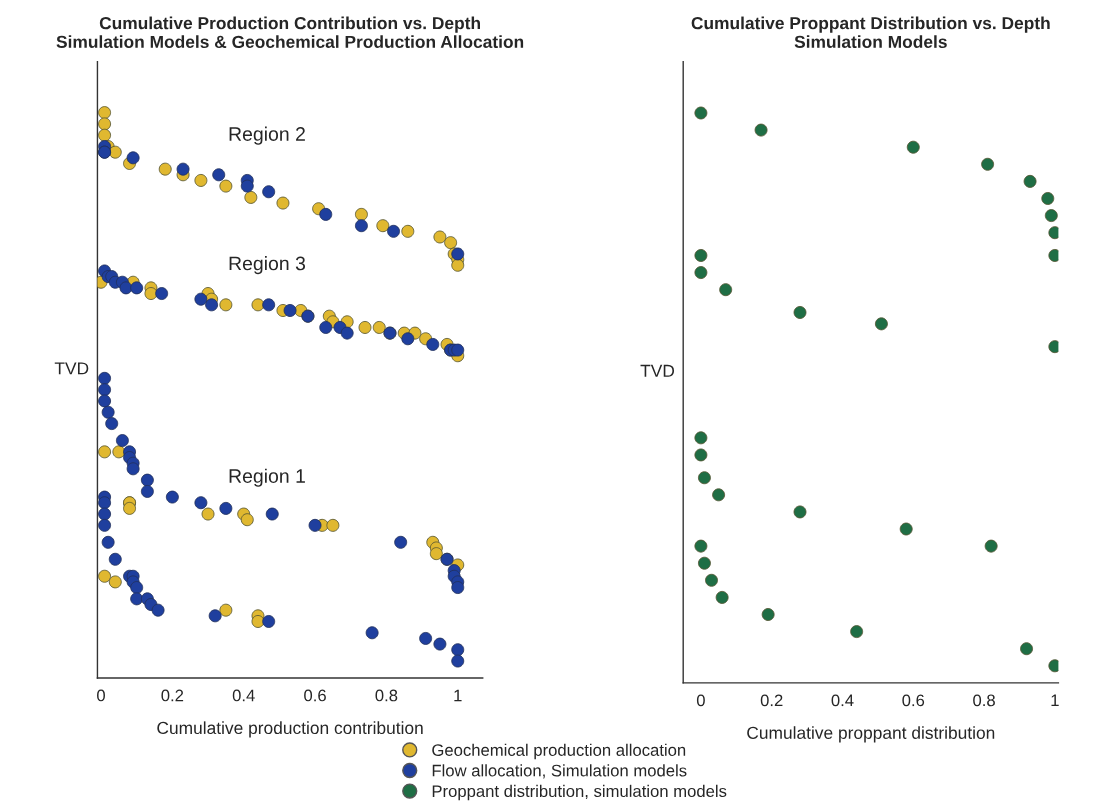 The height and width of the screenshot is (812, 1120). What do you see at coordinates (267, 477) in the screenshot?
I see `annotation: Region 1` at bounding box center [267, 477].